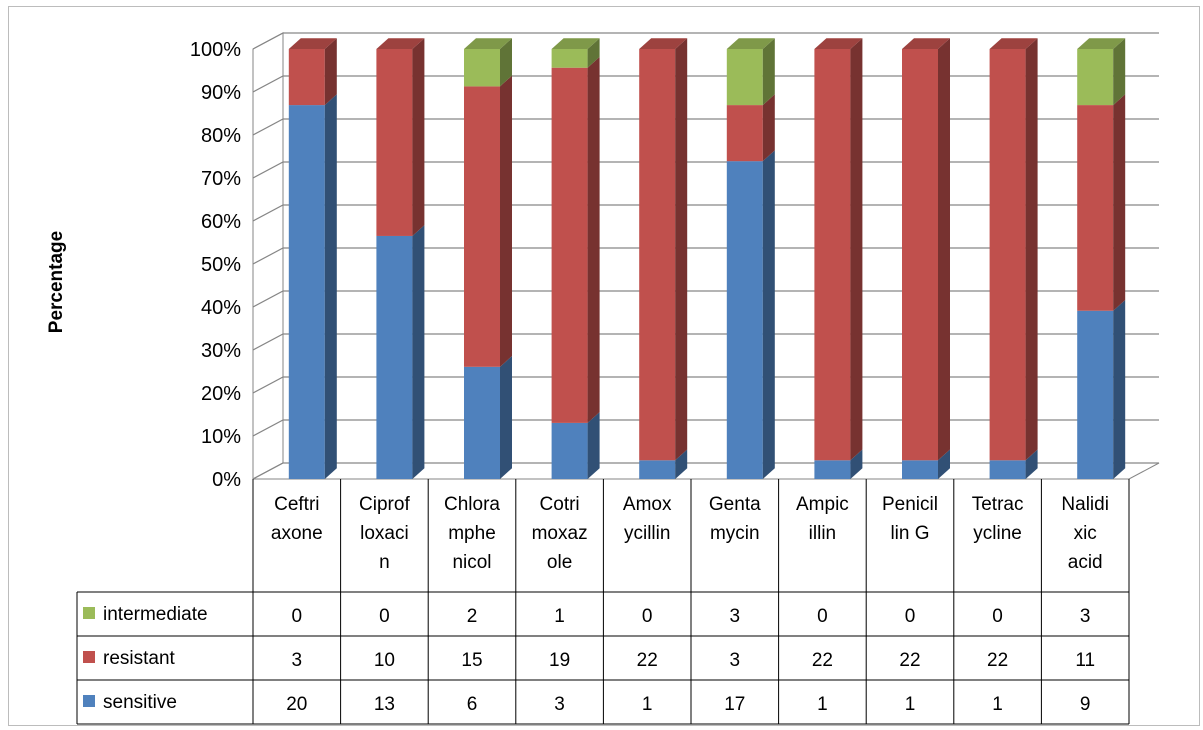 This screenshot has width=1203, height=730. What do you see at coordinates (221, 308) in the screenshot?
I see `y-tick-label: 40%` at bounding box center [221, 308].